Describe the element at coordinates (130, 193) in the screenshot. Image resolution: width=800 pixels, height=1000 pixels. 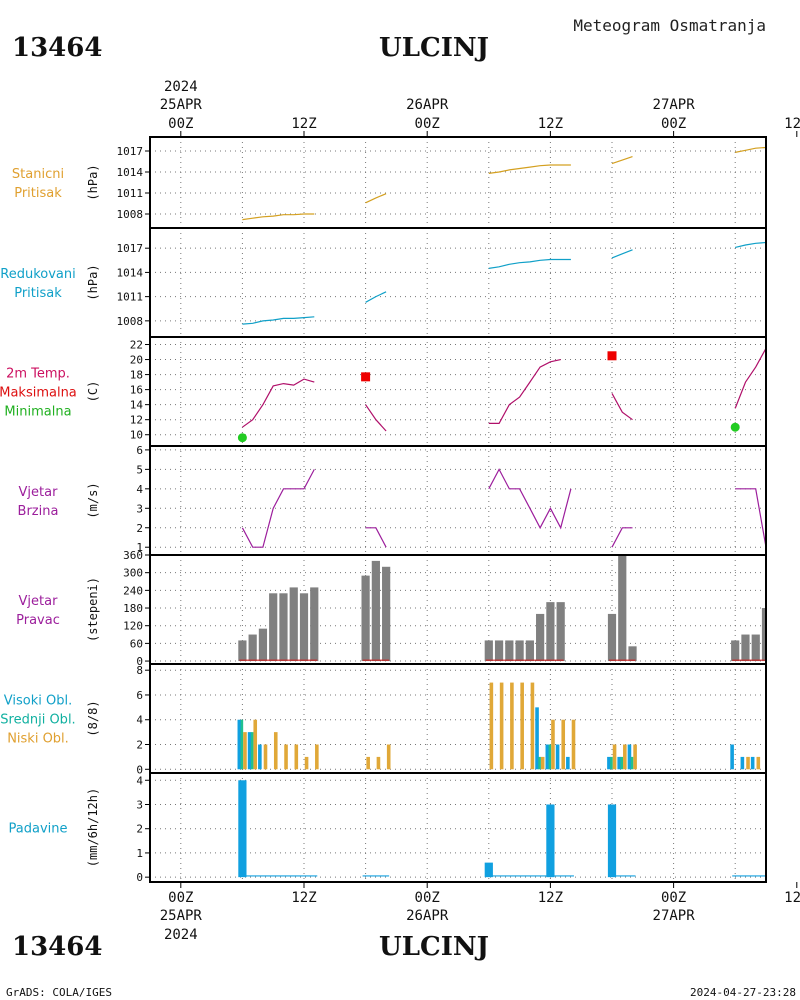
I see `y-tick-label: 1011` at that location.